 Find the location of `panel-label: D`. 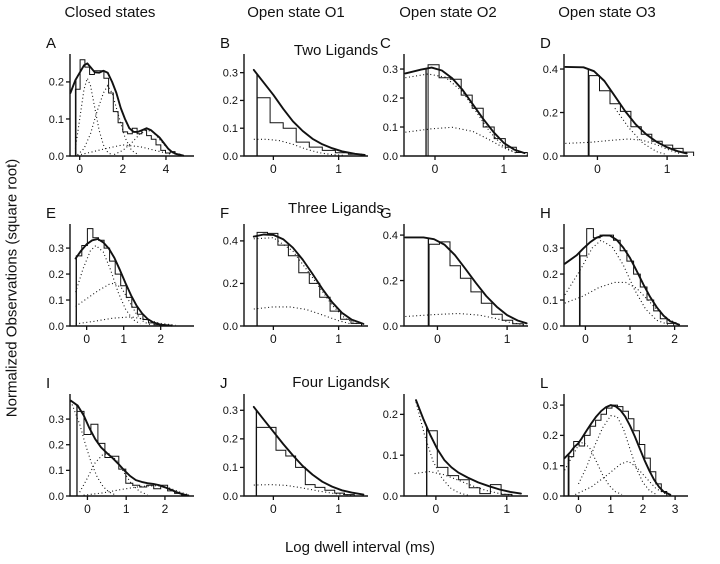

panel-label: D is located at coordinates (545, 44).